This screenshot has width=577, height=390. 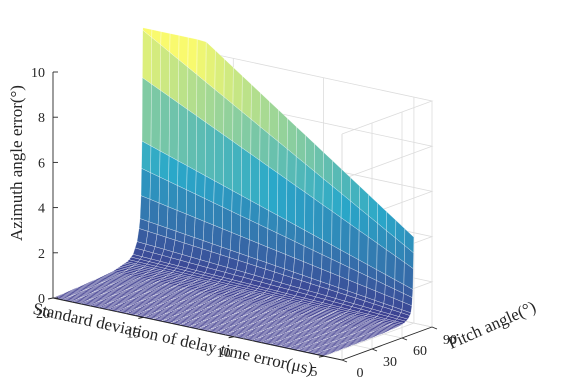 I want to click on z-tick-label: 6, so click(x=41, y=163).